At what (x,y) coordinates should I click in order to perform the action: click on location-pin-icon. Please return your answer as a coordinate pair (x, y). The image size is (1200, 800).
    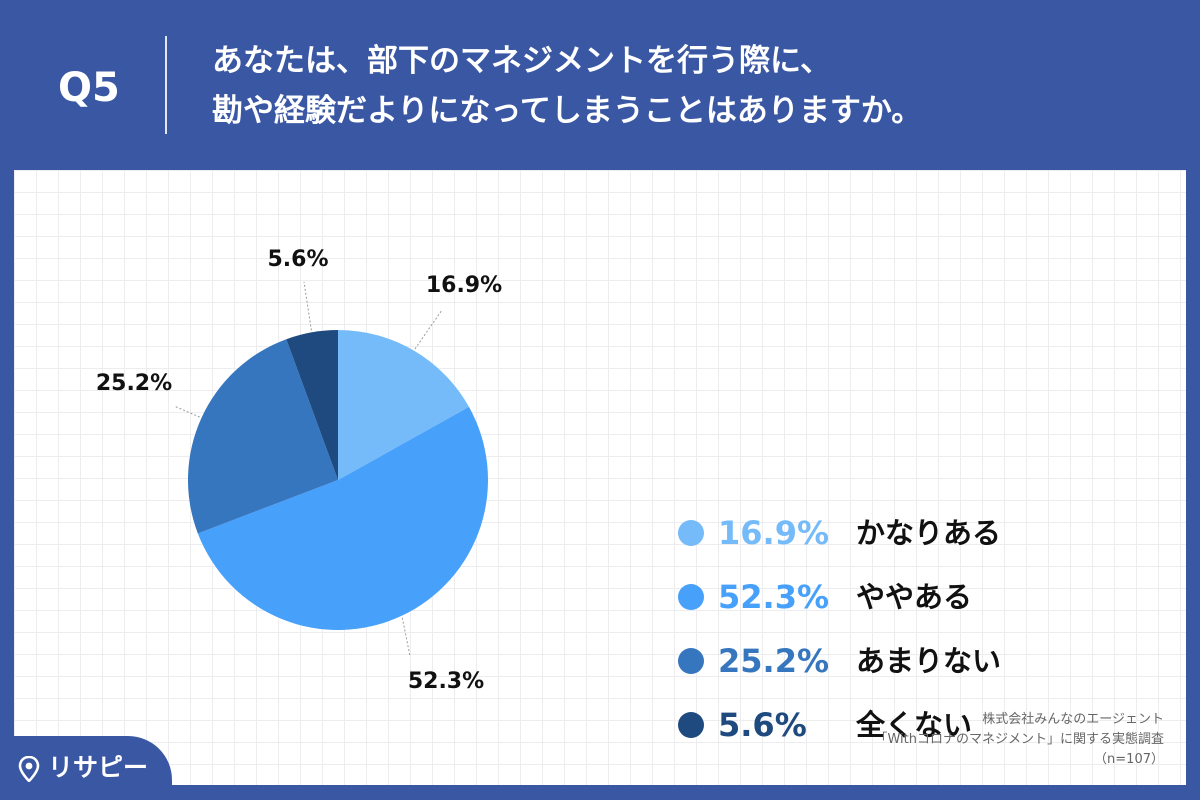
    Looking at the image, I should click on (29, 769).